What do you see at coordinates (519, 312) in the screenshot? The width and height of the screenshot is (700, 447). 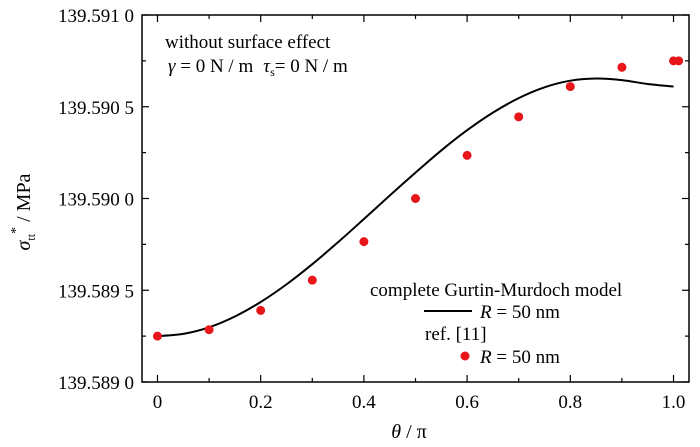 I see `legend-entry-line: R = 50 nm` at bounding box center [519, 312].